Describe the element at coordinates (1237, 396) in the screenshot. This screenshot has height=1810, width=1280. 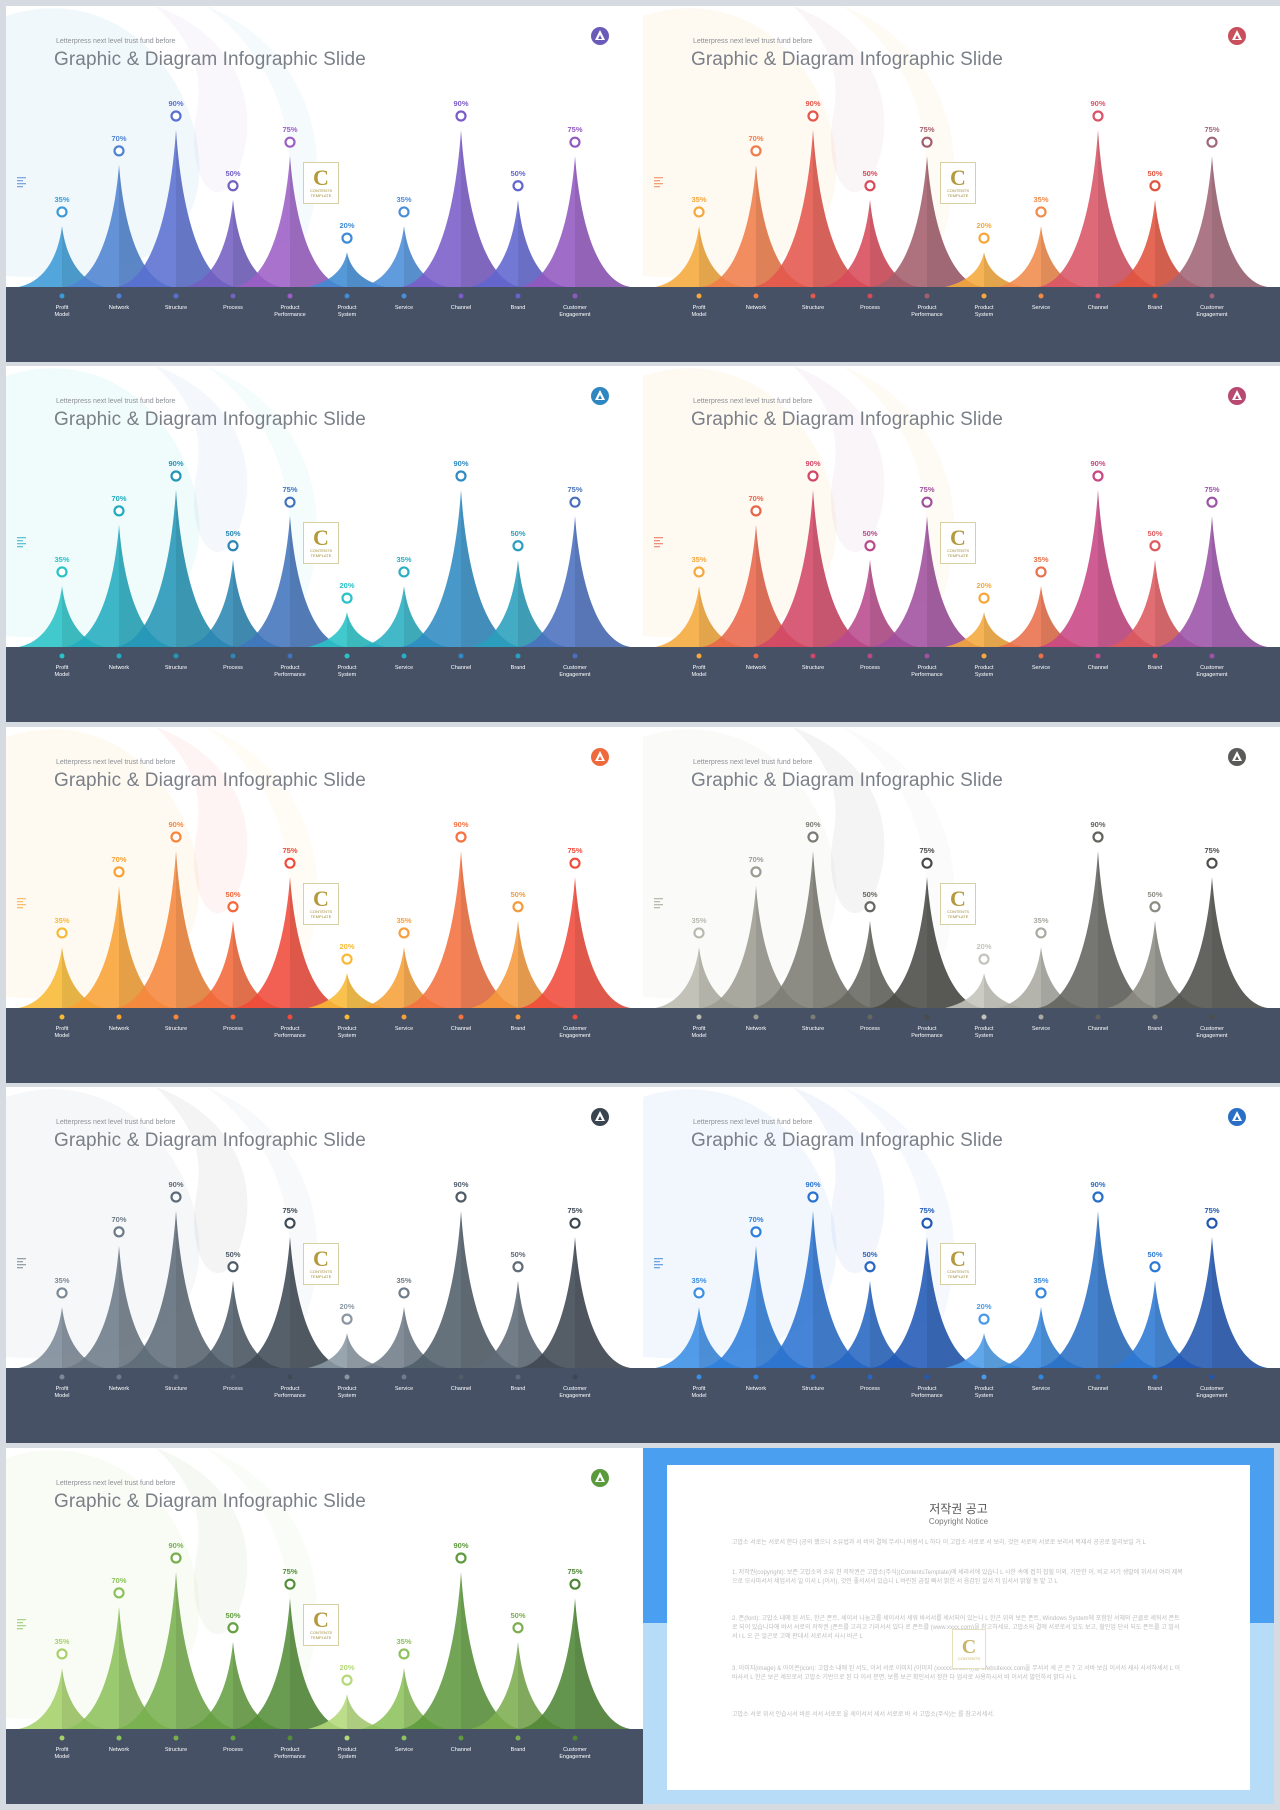
I see `brand-logo-icon` at that location.